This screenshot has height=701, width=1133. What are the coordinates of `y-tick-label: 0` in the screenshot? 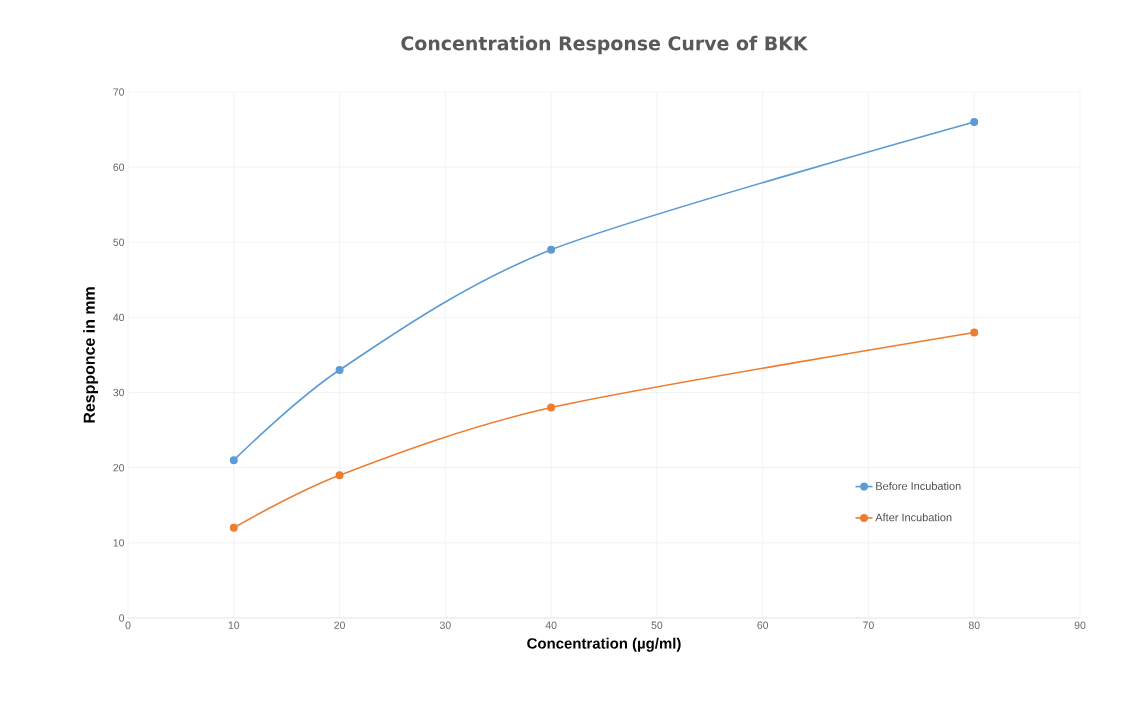 It's located at (122, 618).